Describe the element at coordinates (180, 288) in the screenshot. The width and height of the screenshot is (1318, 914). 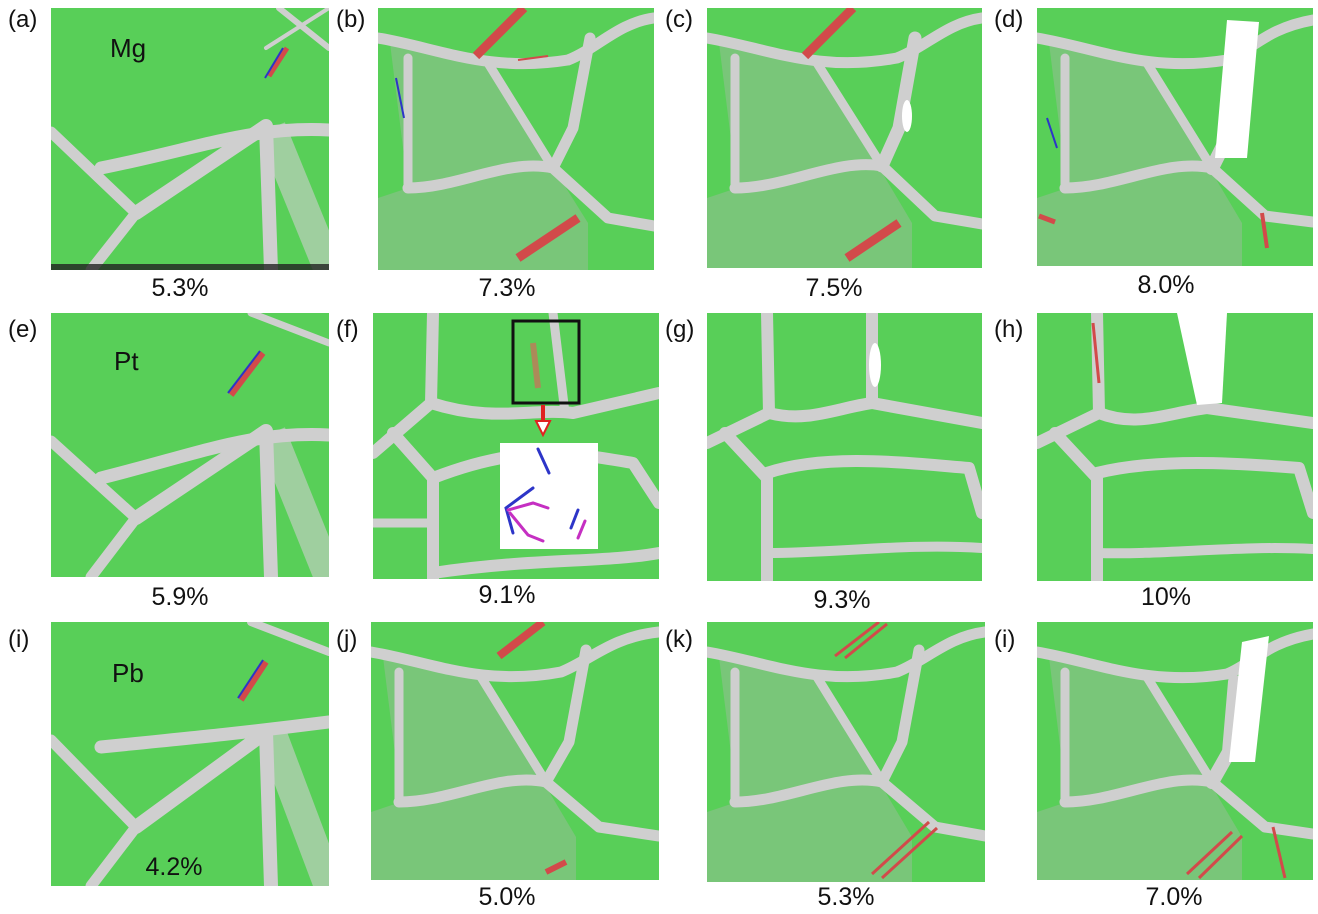
I see `strain-caption-a: 5.3%` at that location.